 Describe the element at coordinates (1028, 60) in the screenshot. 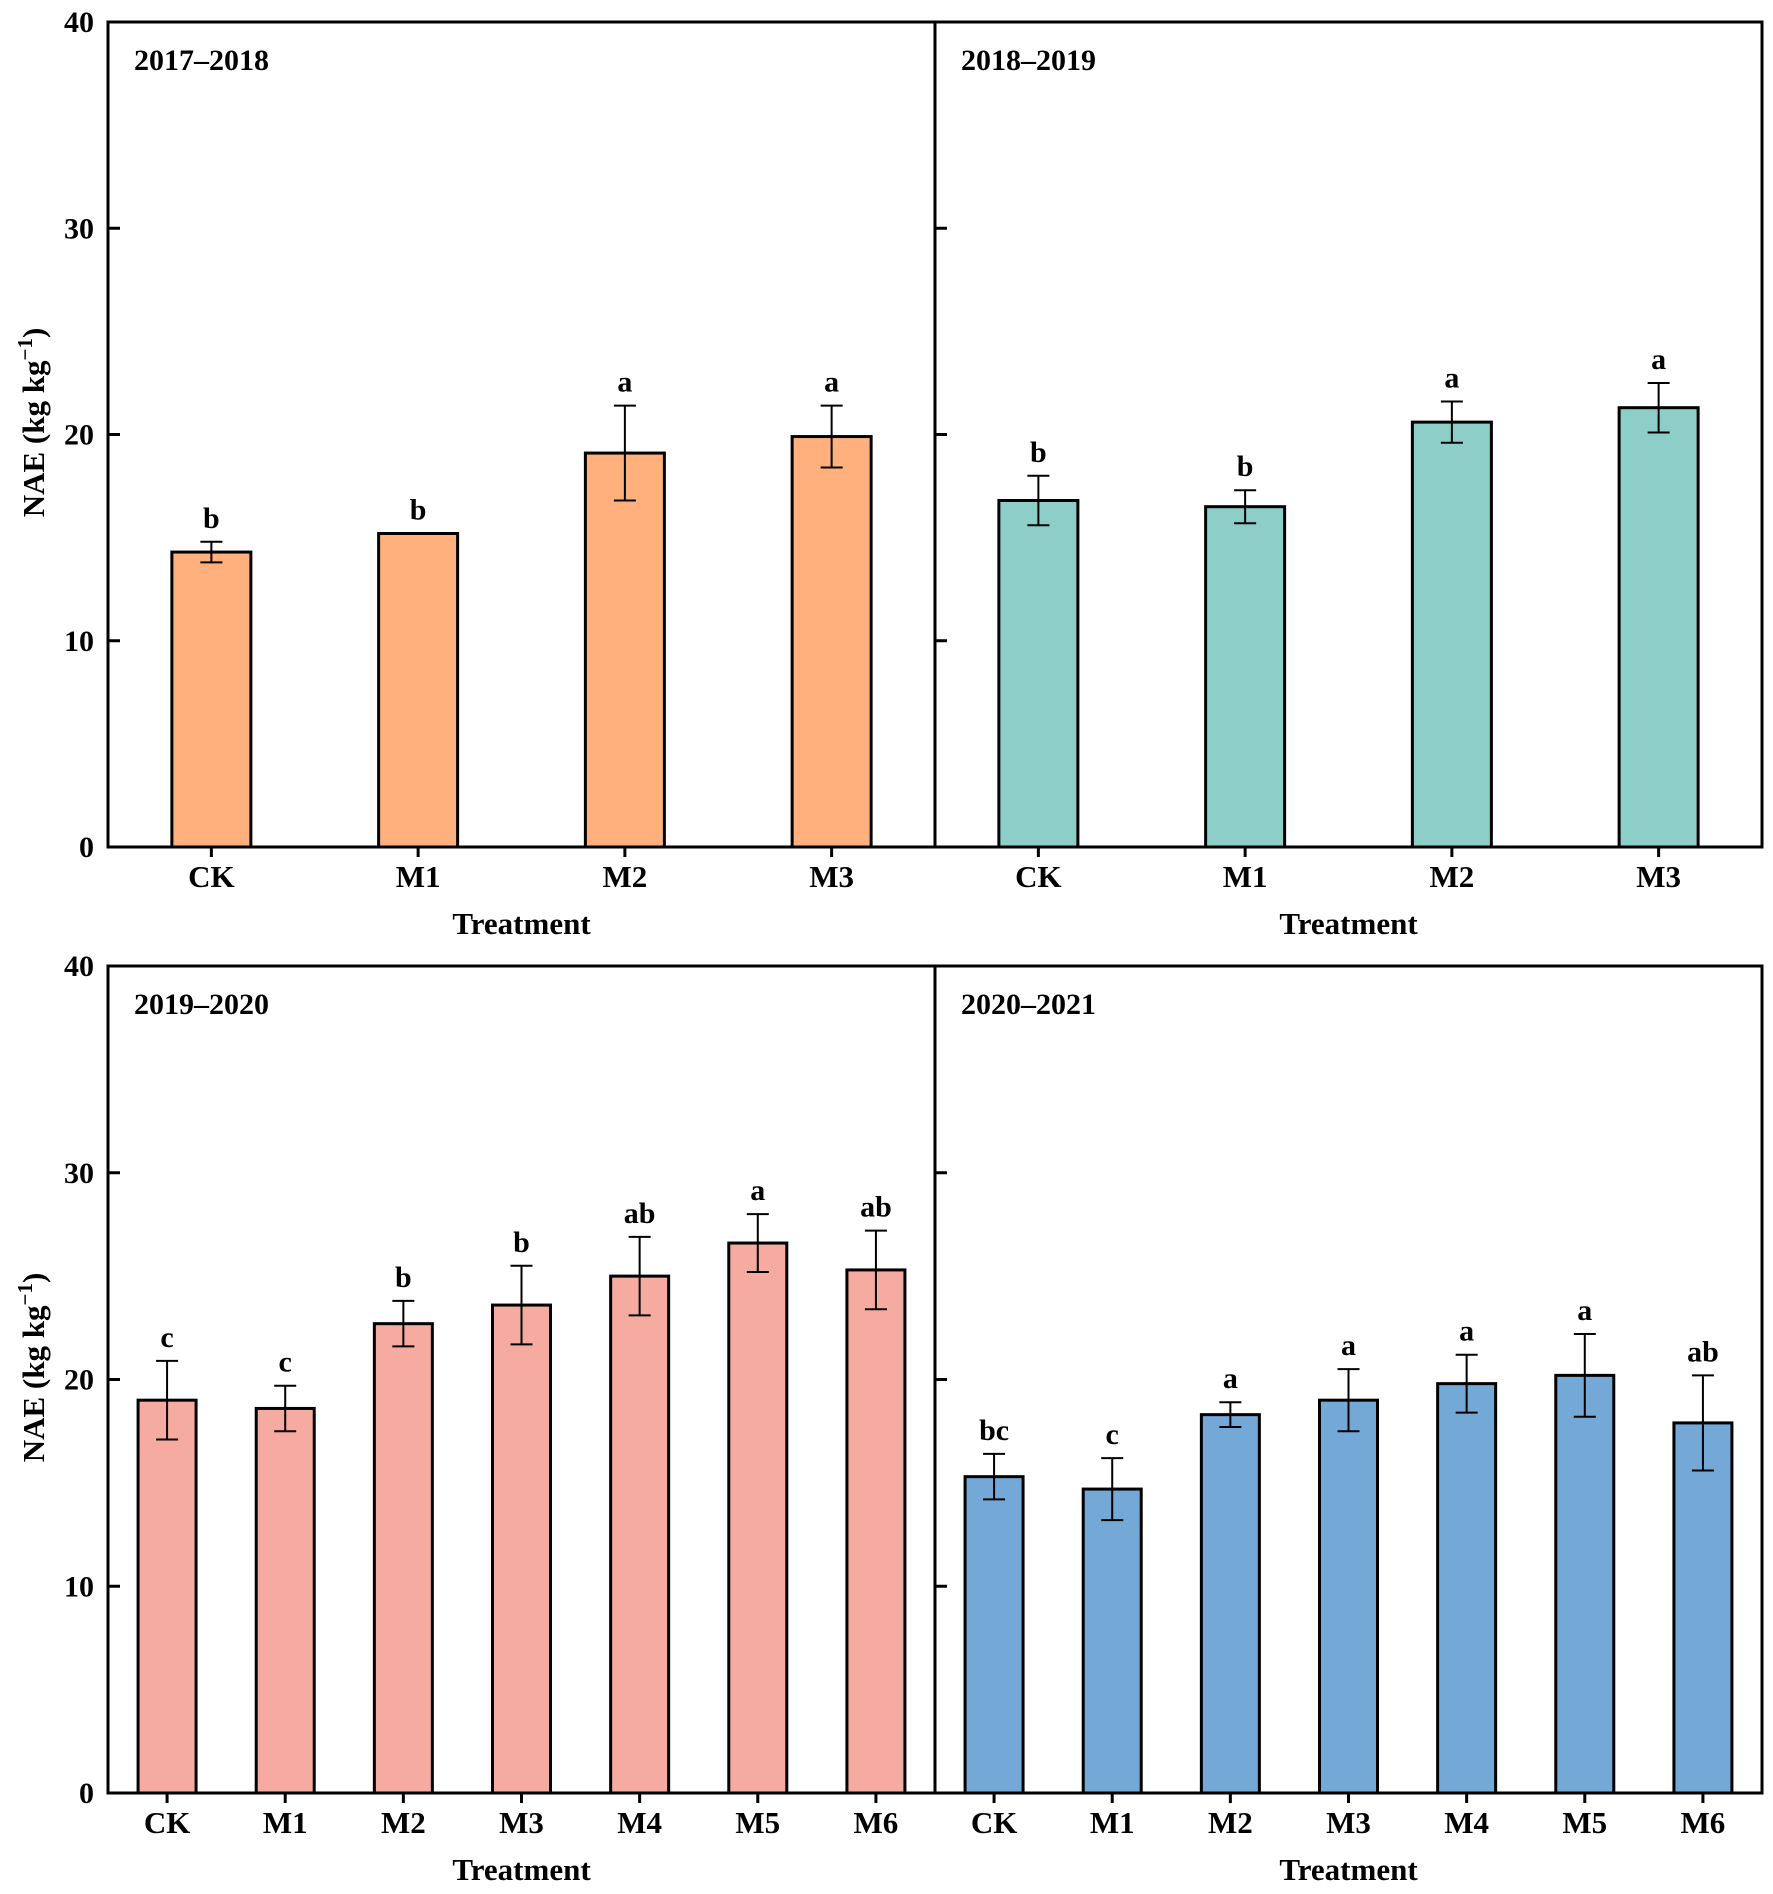

I see `panel-title: 2018–2019` at that location.